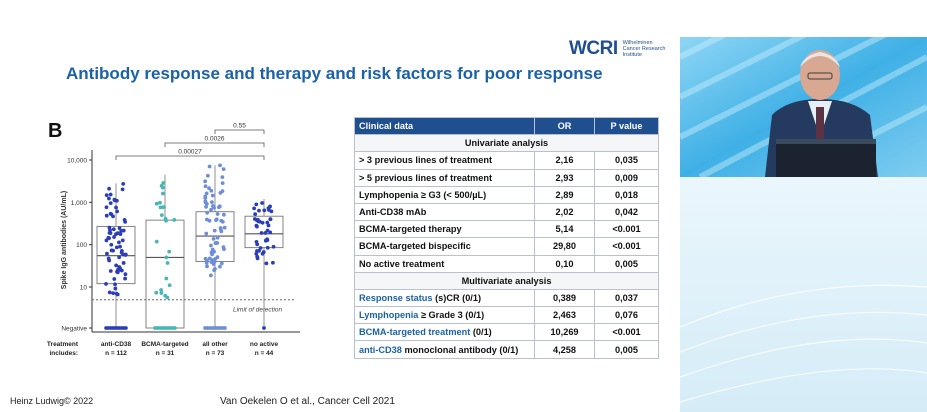 The image size is (927, 412). What do you see at coordinates (564, 315) in the screenshot?
I see `row-or: 2,463` at bounding box center [564, 315].